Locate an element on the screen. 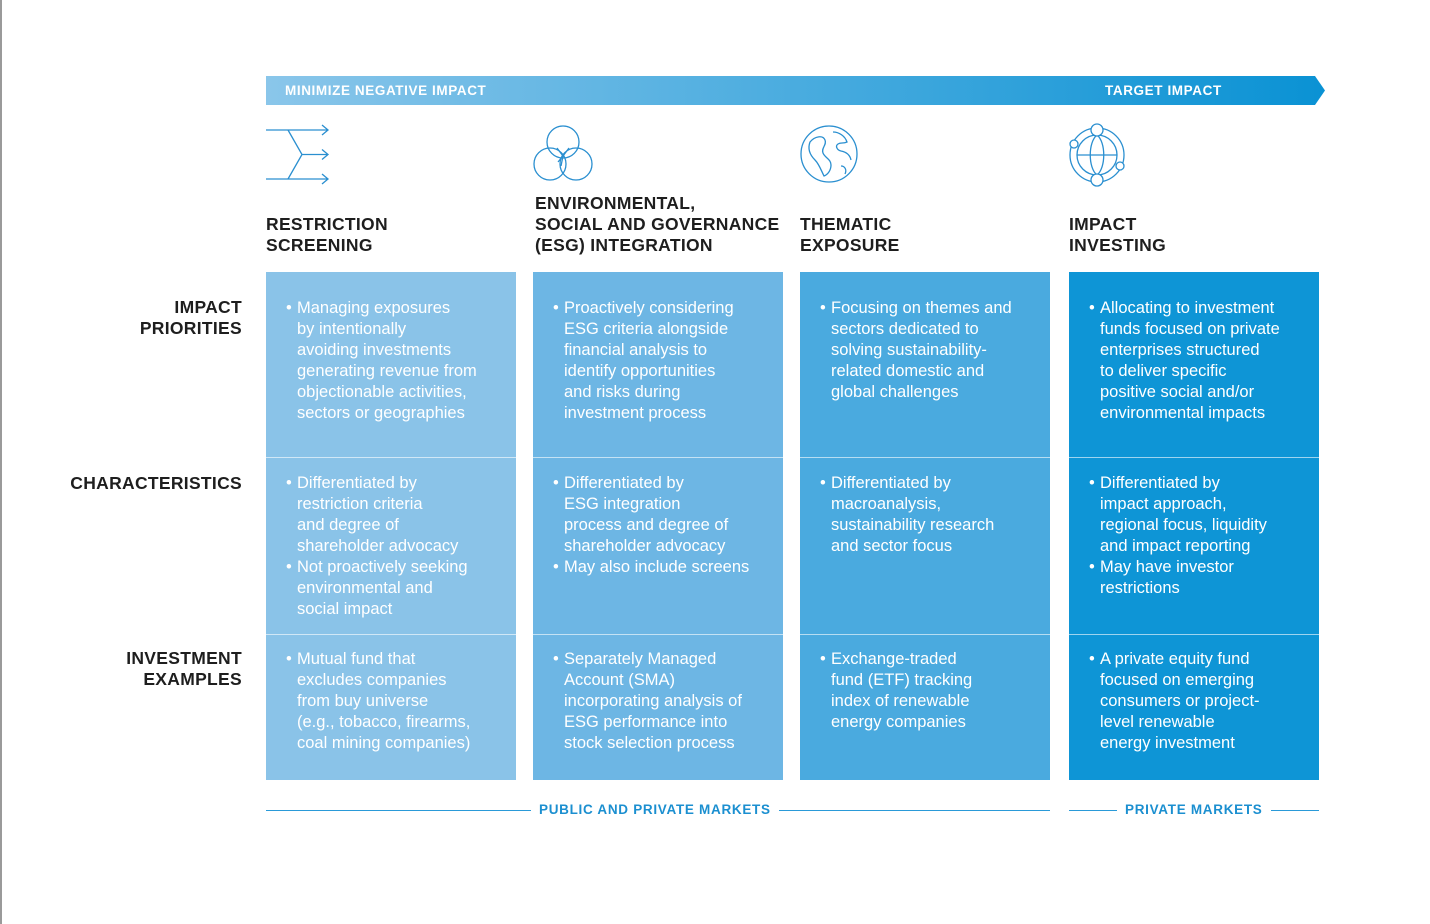 The image size is (1430, 924). title-restriction-screening: RESTRICTION SCREENING is located at coordinates (327, 234).